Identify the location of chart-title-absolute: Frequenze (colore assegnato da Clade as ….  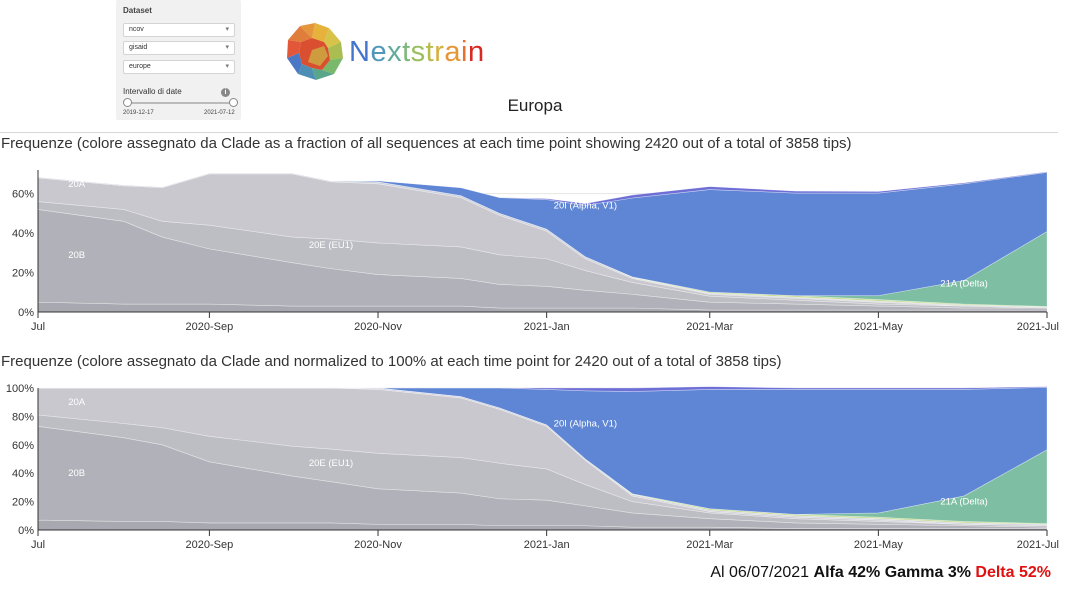
(426, 143).